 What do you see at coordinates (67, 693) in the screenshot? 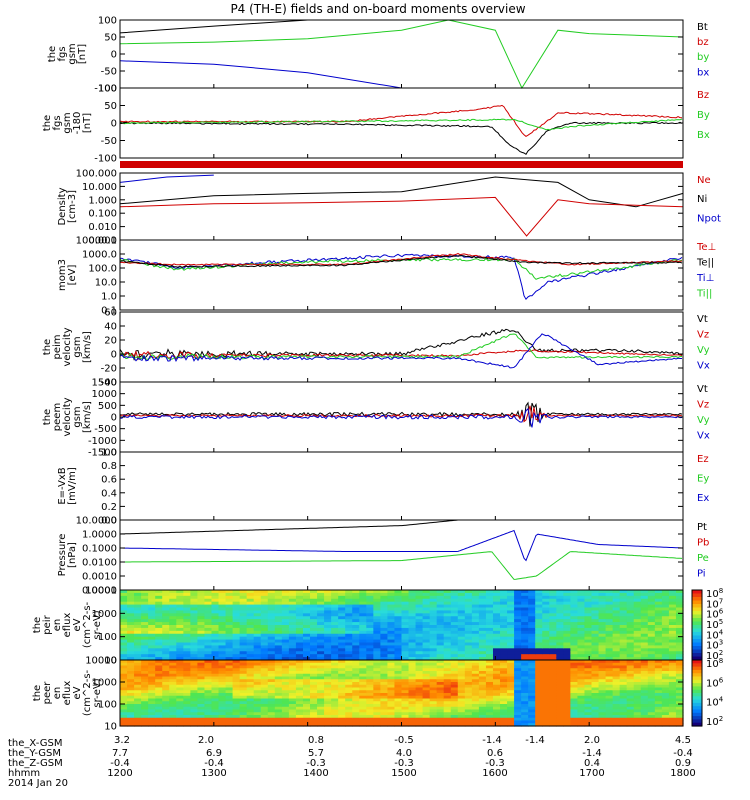
I see `ylabel-peer: eflux` at bounding box center [67, 693].